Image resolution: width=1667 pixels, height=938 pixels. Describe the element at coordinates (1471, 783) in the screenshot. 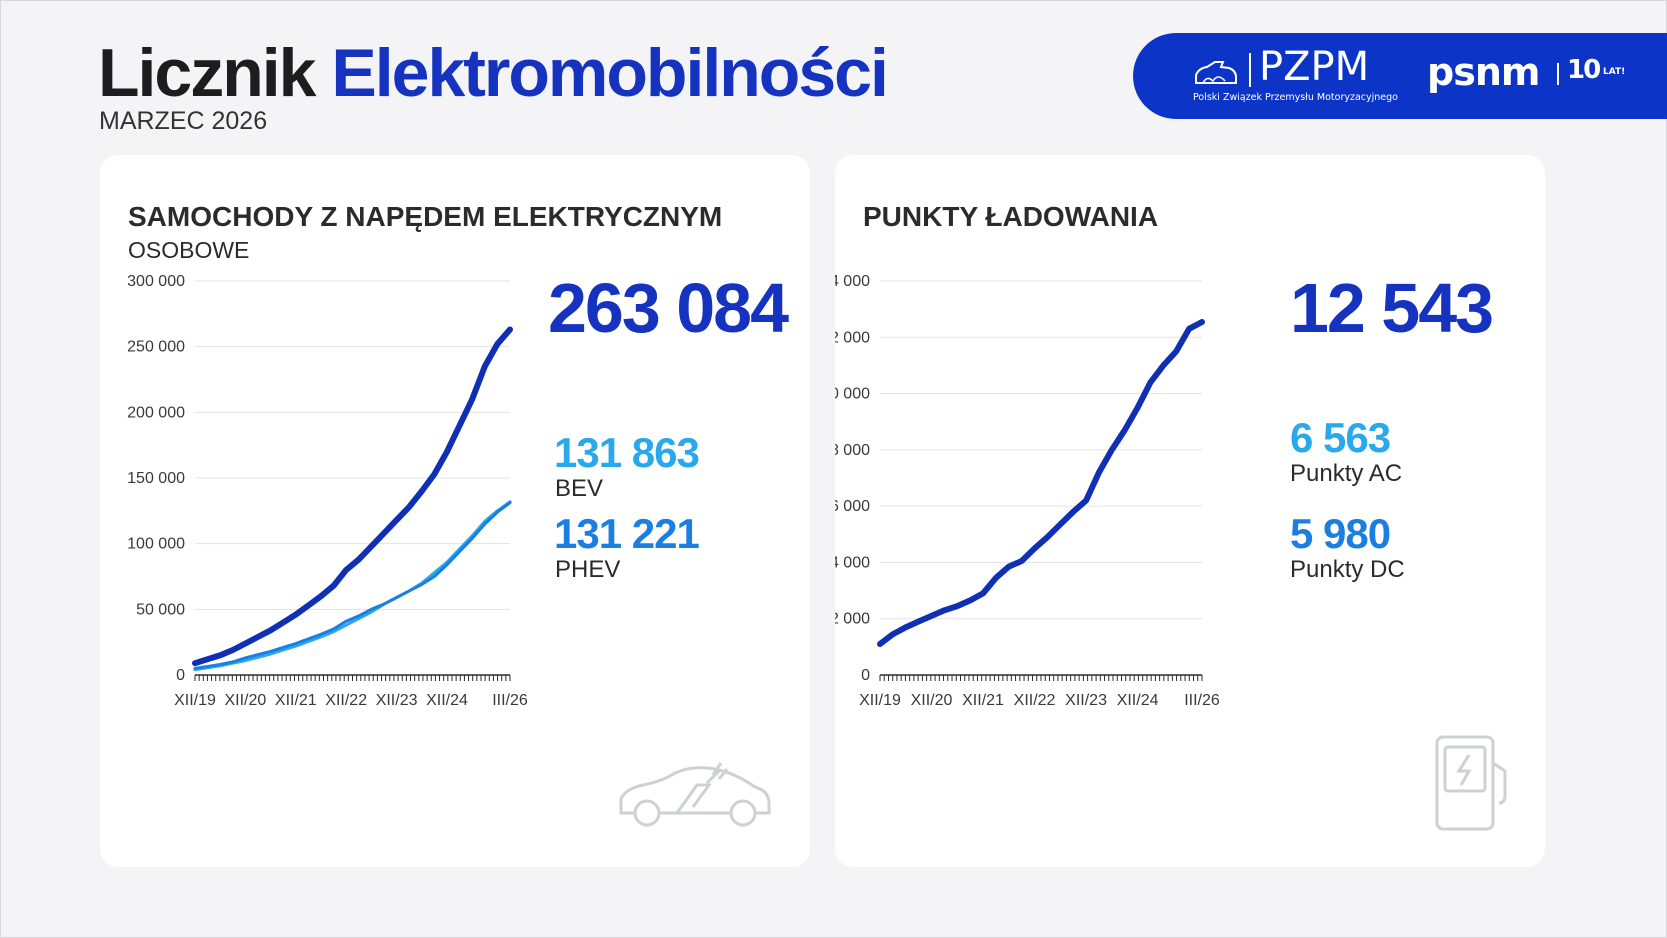

I see `charging-station-icon` at that location.